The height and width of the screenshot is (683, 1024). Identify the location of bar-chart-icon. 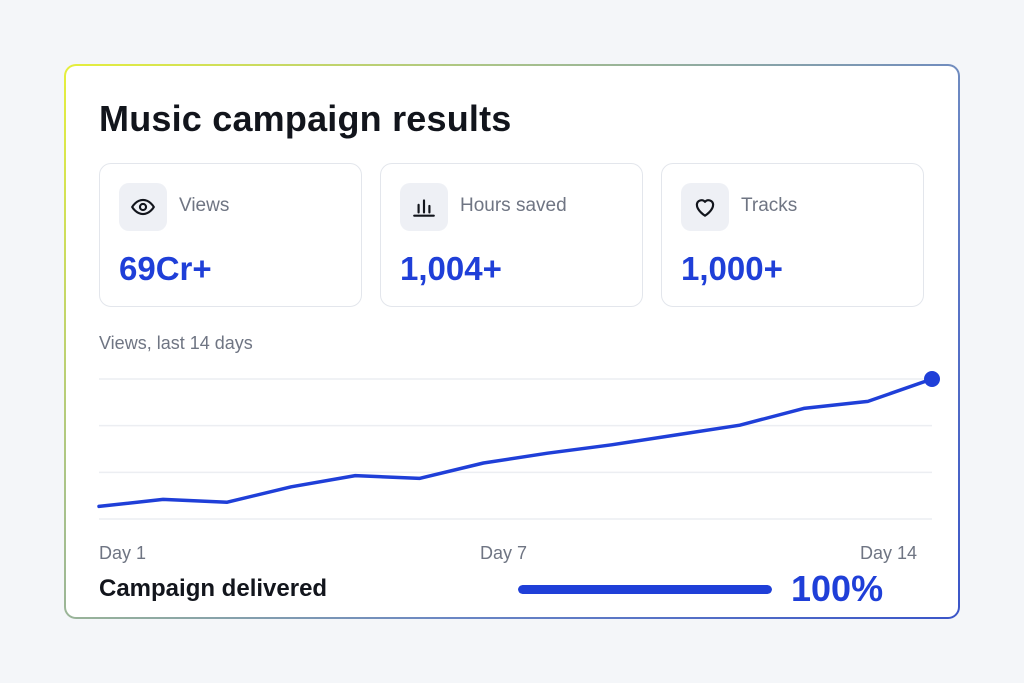
(424, 207).